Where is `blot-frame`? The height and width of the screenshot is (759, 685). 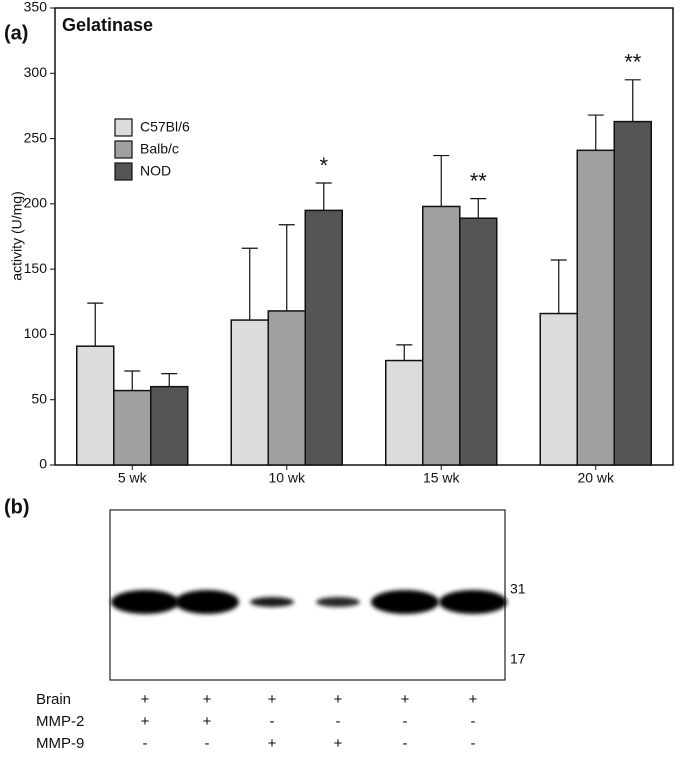 blot-frame is located at coordinates (307, 595).